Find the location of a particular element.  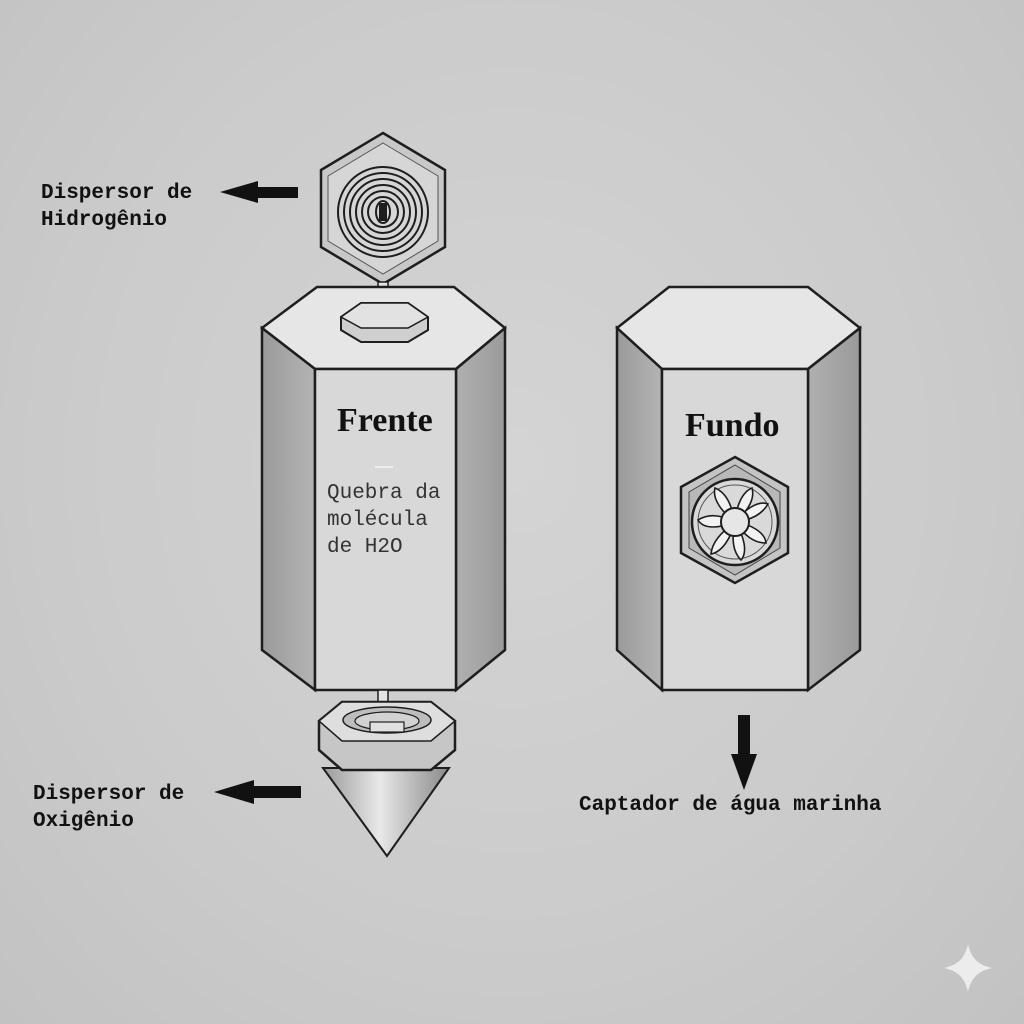

oxygen-arrow is located at coordinates (257, 792).